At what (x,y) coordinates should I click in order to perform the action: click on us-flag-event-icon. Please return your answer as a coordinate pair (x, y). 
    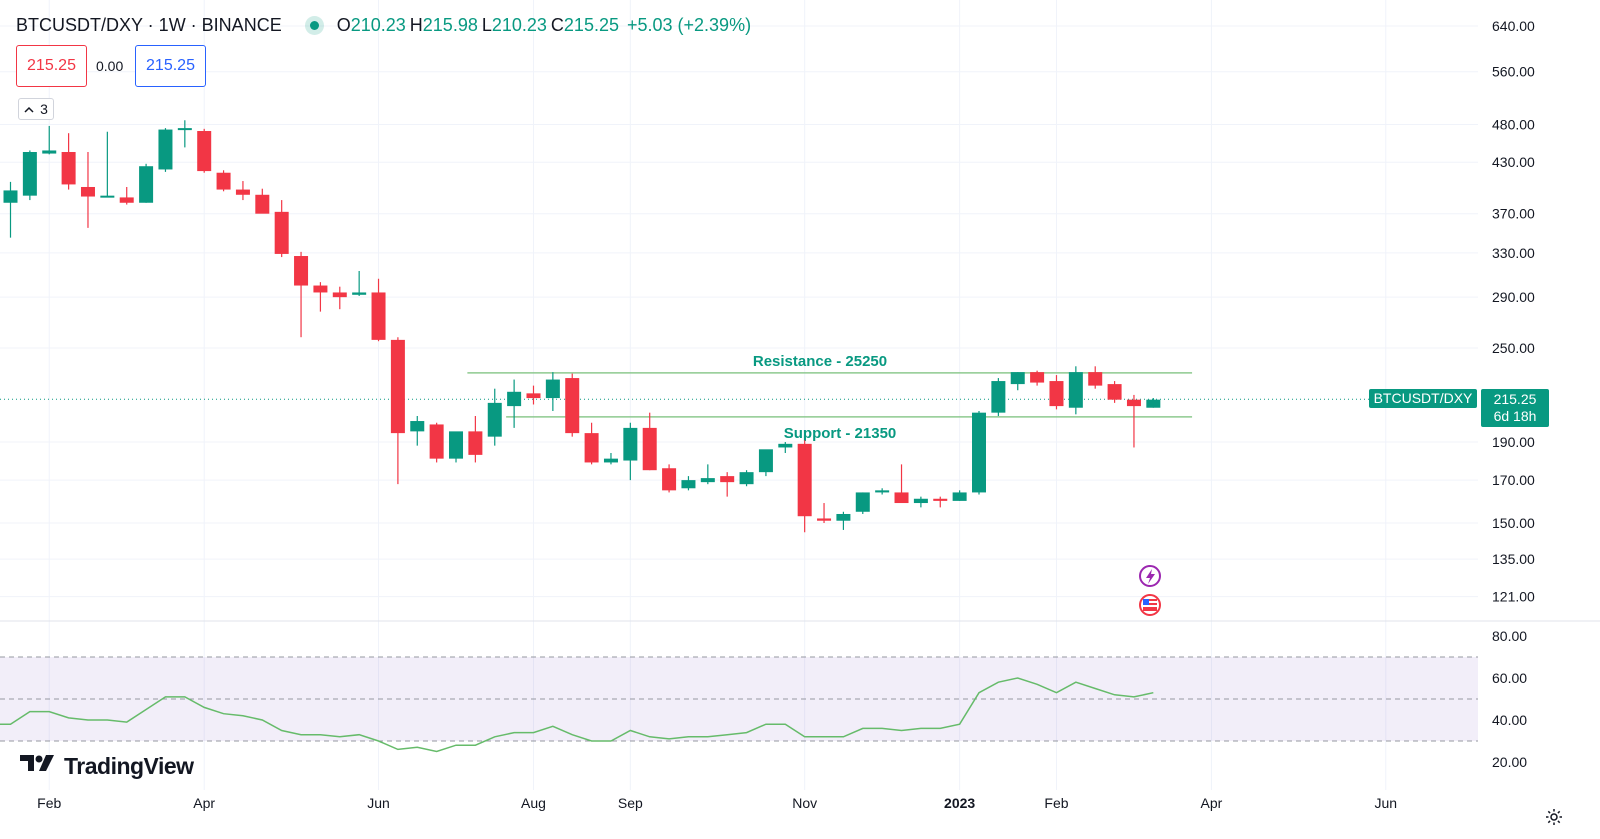
    Looking at the image, I should click on (1150, 605).